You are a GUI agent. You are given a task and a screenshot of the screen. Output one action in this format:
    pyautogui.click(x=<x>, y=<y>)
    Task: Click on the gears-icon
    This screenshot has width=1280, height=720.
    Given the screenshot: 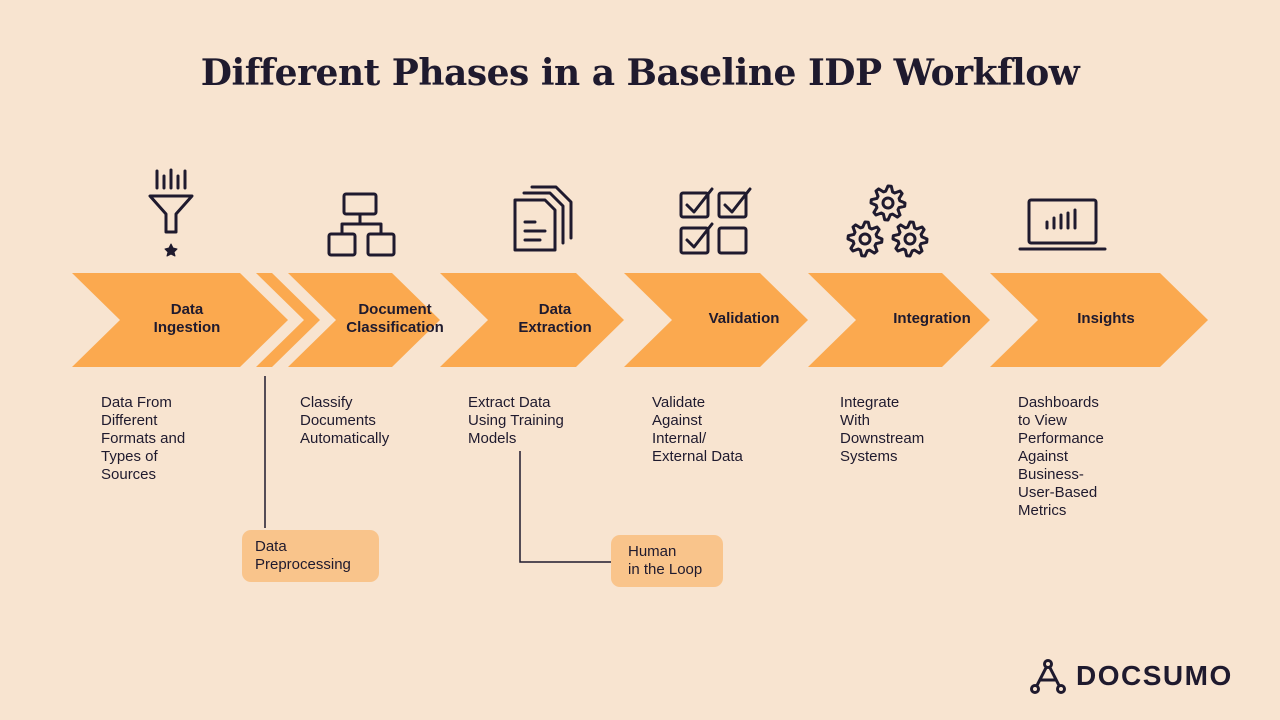 What is the action you would take?
    pyautogui.click(x=887, y=221)
    